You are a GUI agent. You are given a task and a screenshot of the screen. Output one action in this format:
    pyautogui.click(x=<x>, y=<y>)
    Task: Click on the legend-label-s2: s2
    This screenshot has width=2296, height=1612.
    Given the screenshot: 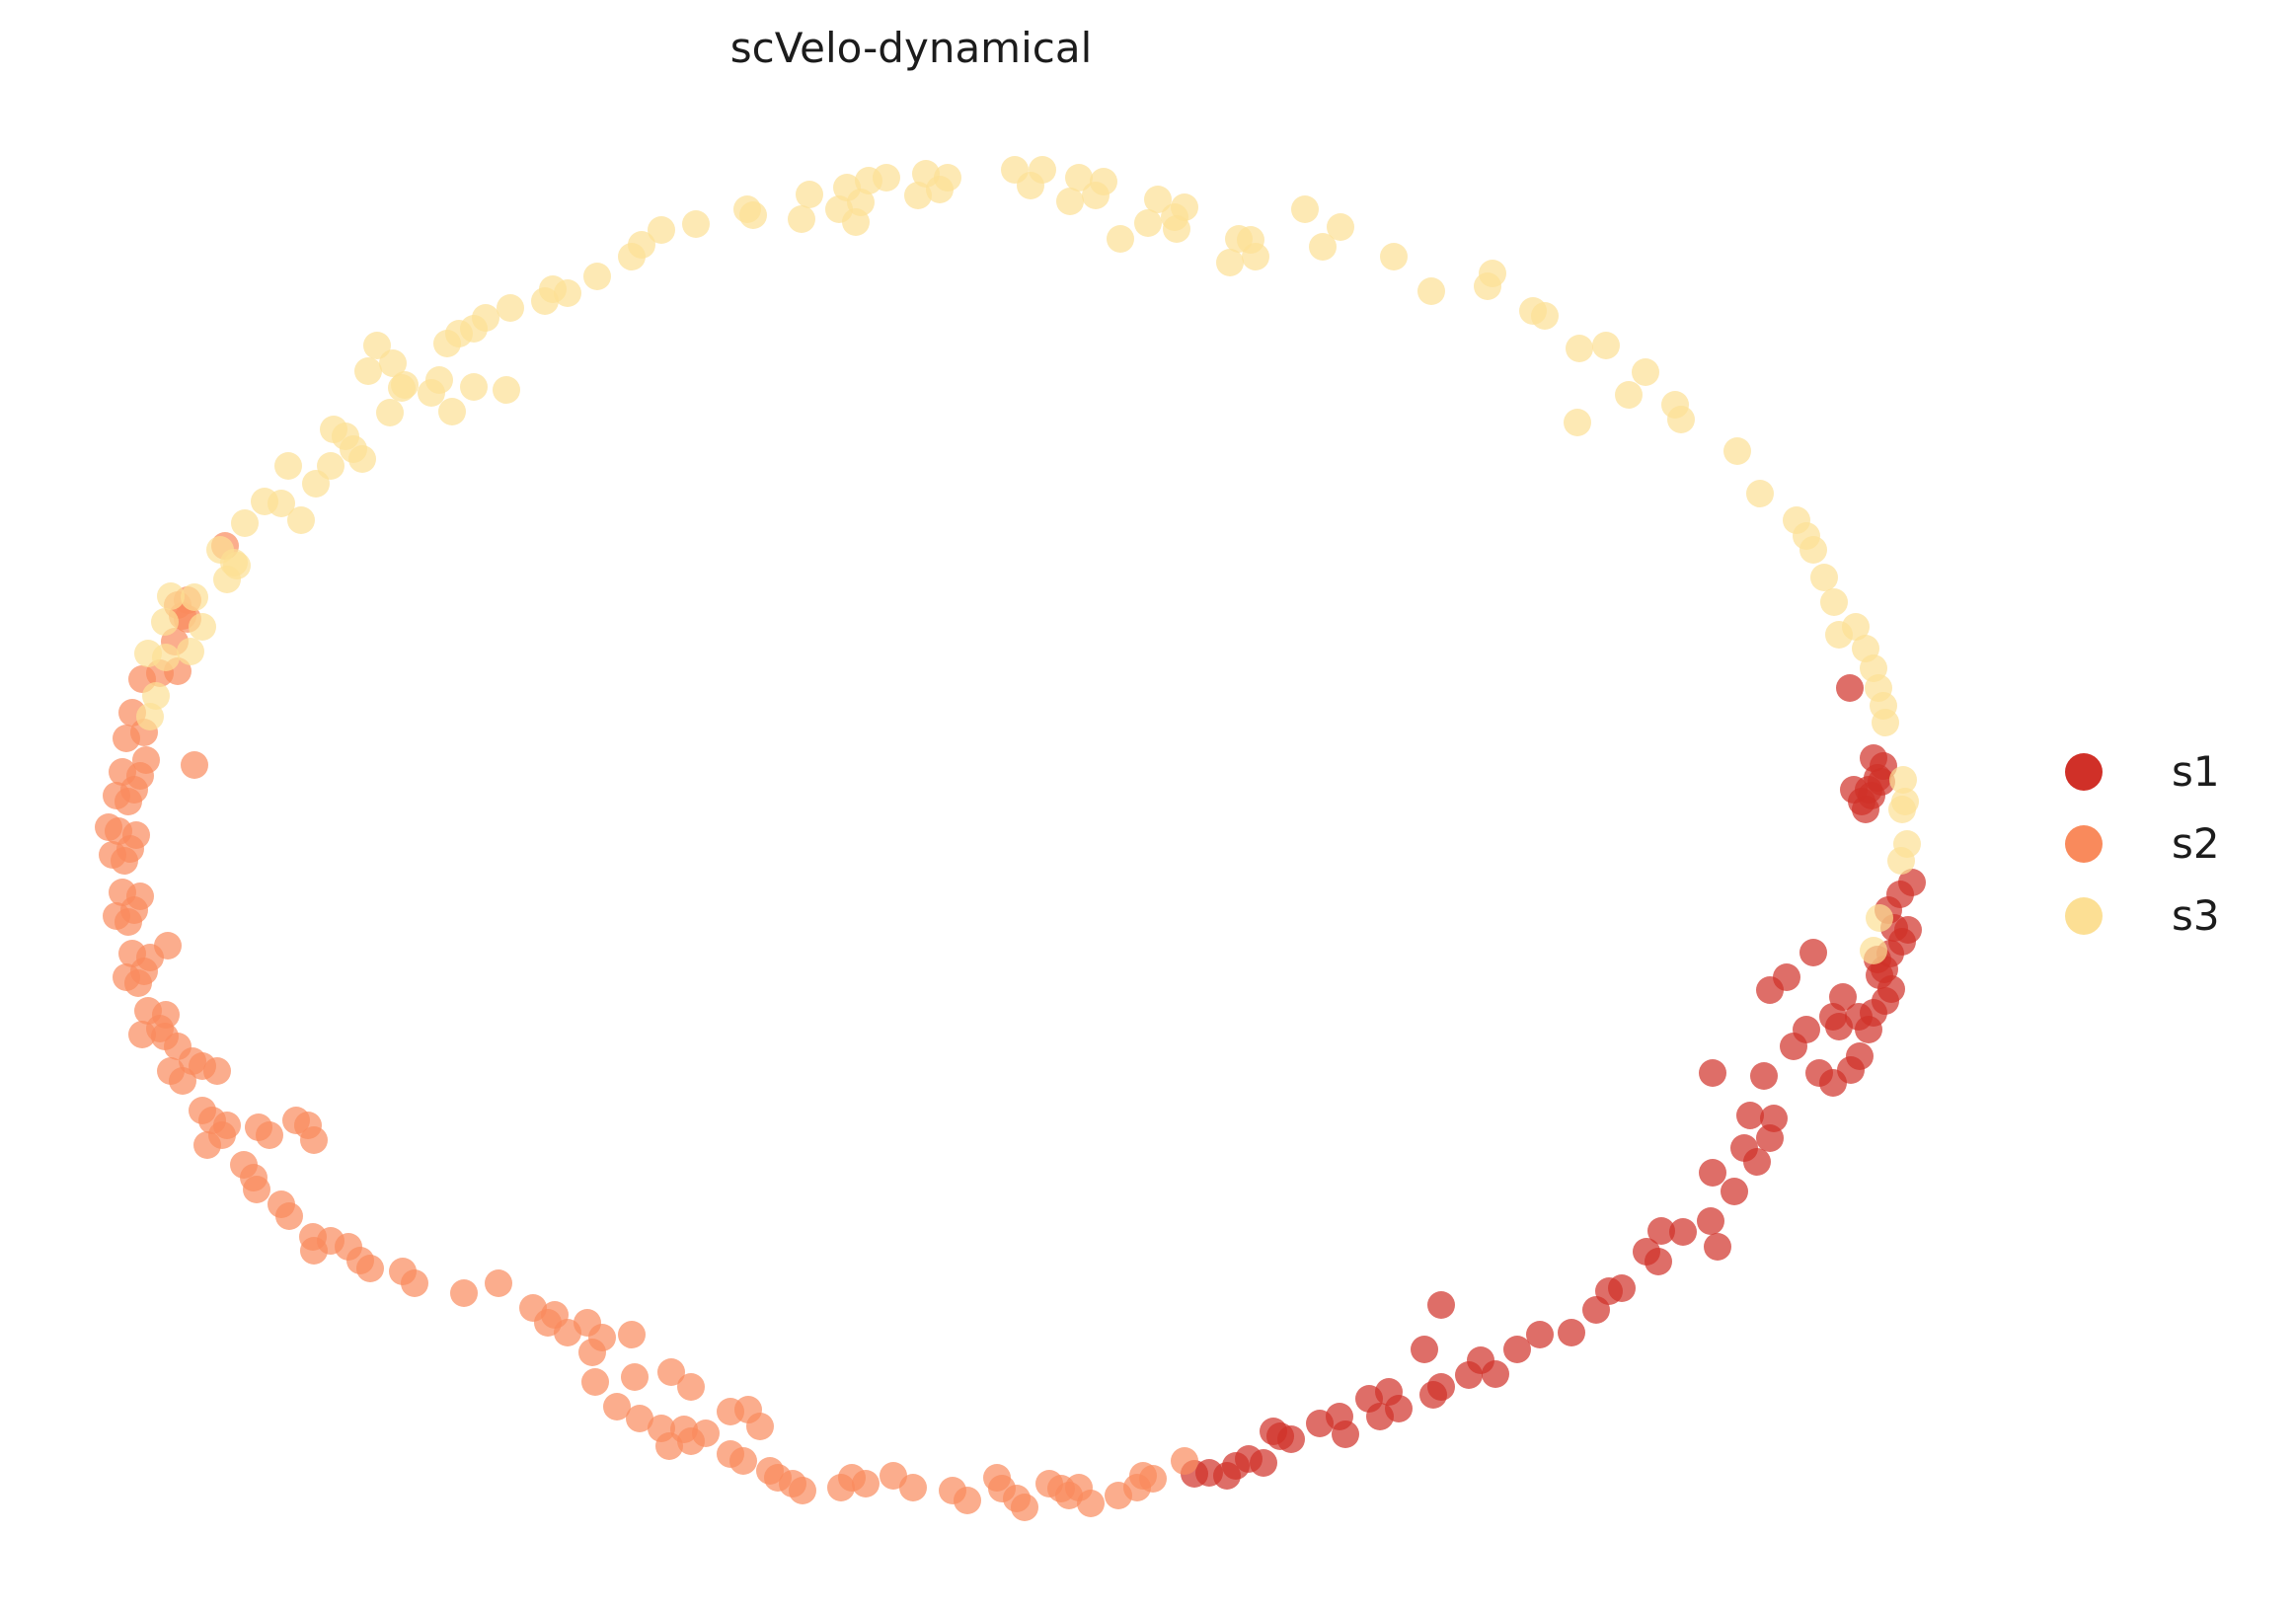 What is the action you would take?
    pyautogui.click(x=2196, y=843)
    